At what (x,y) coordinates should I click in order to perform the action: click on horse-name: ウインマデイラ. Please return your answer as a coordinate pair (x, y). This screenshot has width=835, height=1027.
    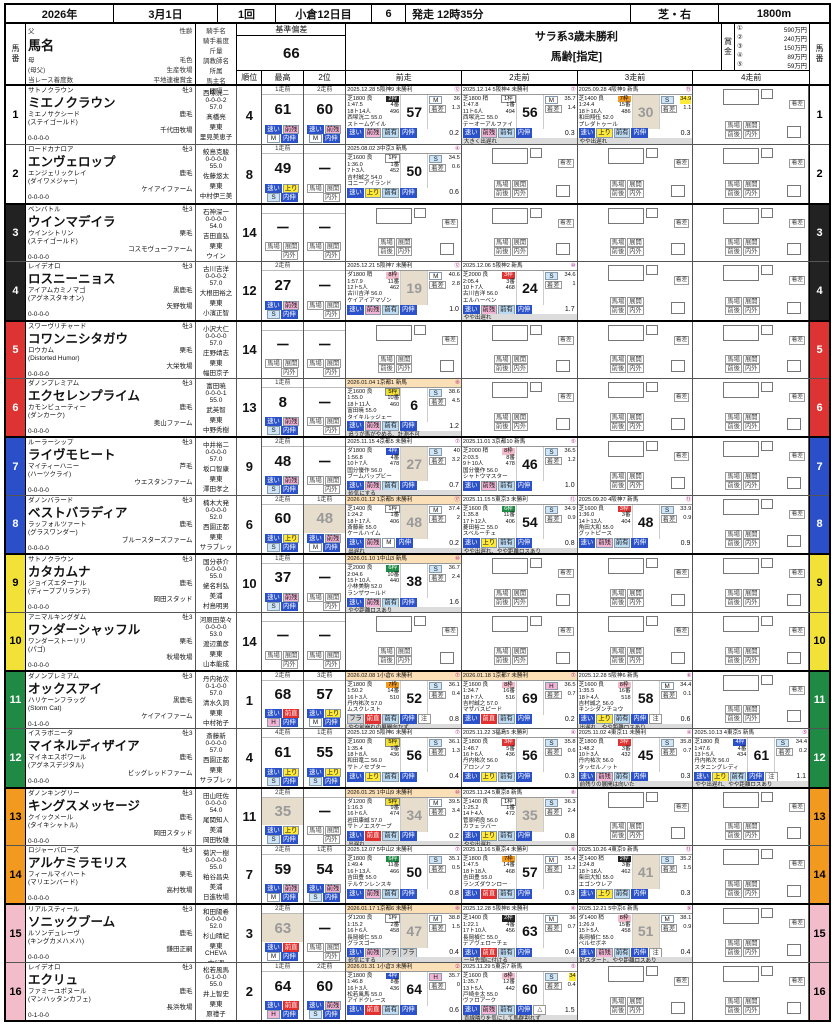
    Looking at the image, I should click on (71, 221).